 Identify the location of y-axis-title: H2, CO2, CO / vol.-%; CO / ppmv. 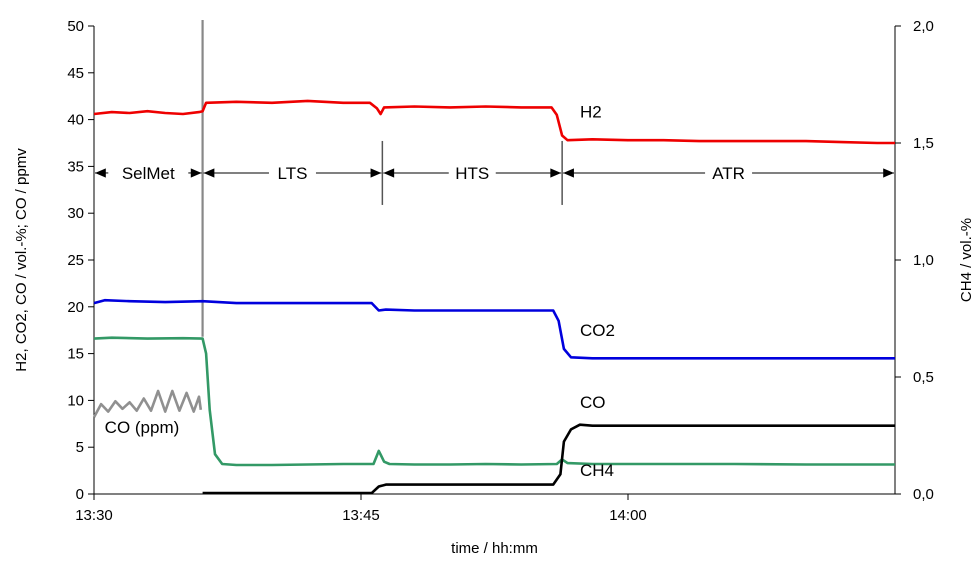
(21, 260).